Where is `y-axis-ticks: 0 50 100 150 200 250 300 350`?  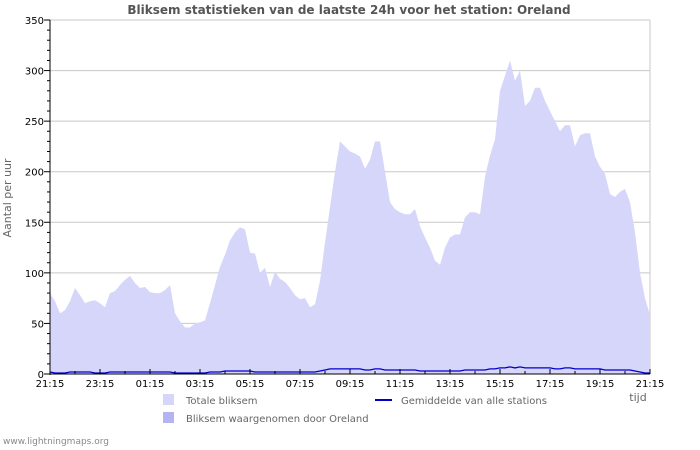 y-axis-ticks: 0 50 100 150 200 250 300 350 is located at coordinates (37, 198).